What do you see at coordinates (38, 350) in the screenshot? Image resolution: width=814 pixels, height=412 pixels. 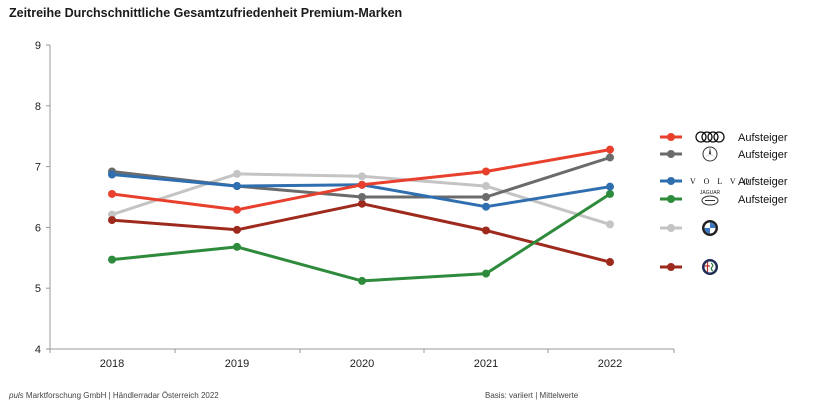 I see `y-tick-label: 4` at bounding box center [38, 350].